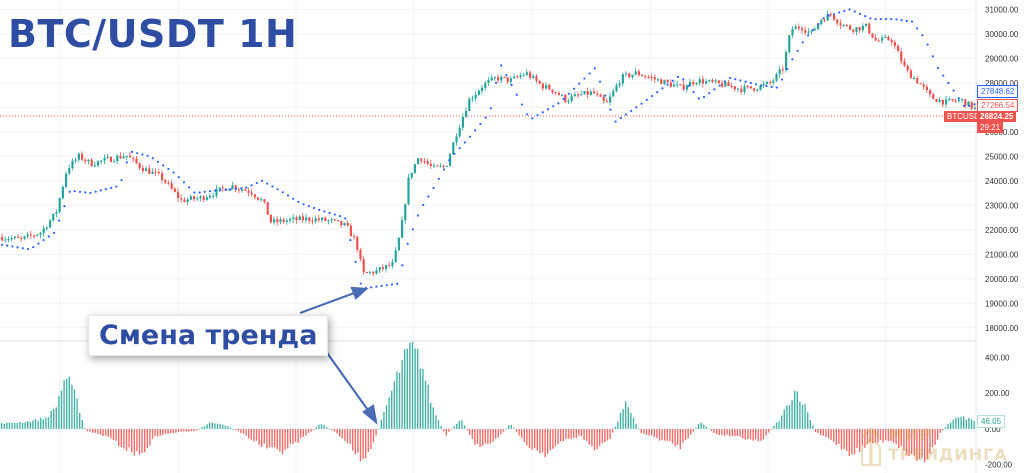 This screenshot has width=1024, height=473. What do you see at coordinates (933, 446) in the screenshot?
I see `watermark-logo: МИР ТРЕЙДИНГА` at bounding box center [933, 446].